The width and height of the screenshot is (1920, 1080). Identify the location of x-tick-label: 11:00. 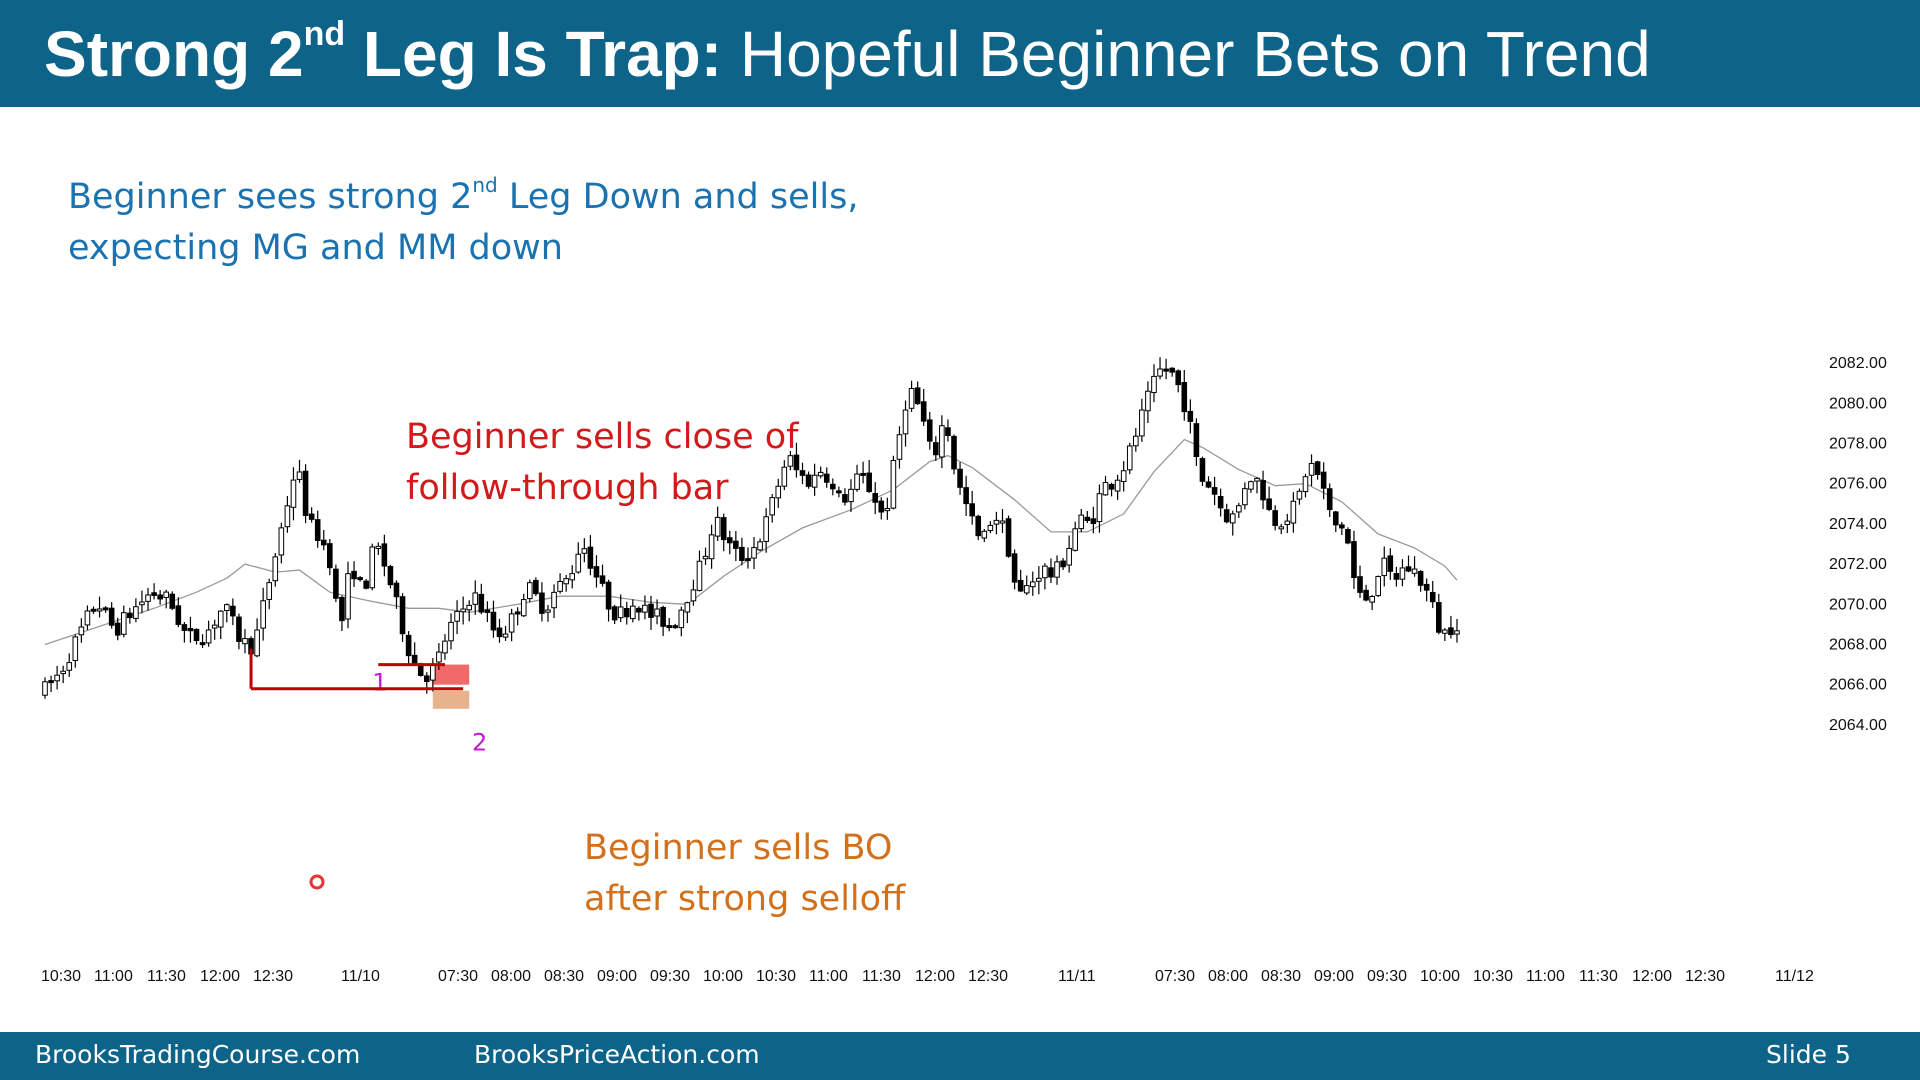
(1545, 976).